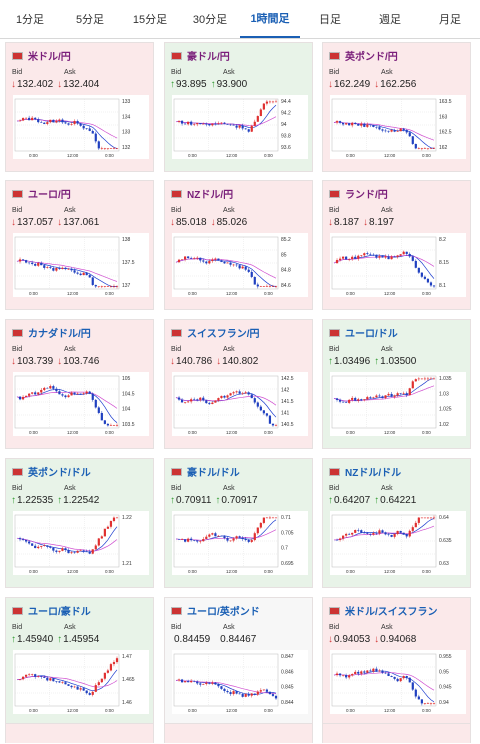 This screenshot has height=744, width=480. I want to click on candlestick-chart: 0.64 0.635 0.63 0:00 12:00 0:00, so click(398, 543).